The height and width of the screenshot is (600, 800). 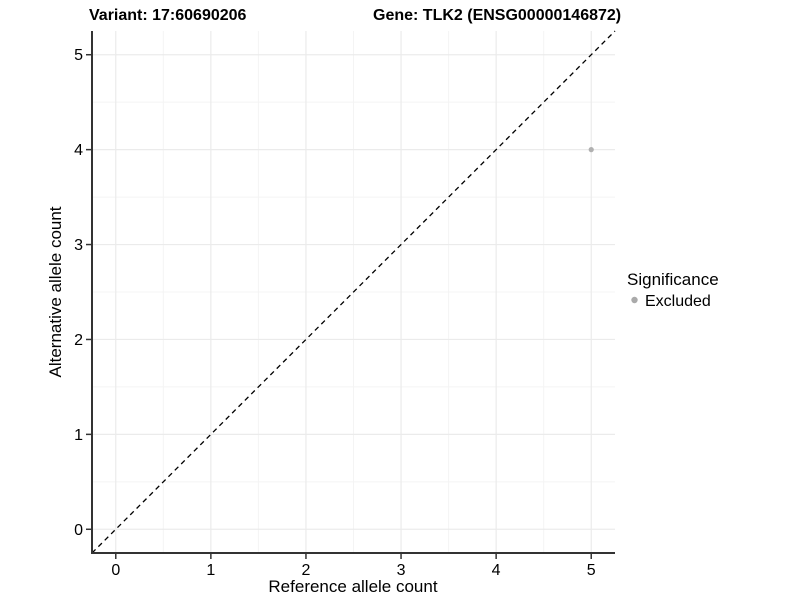 I want to click on legend-excluded-point-icon, so click(x=634, y=300).